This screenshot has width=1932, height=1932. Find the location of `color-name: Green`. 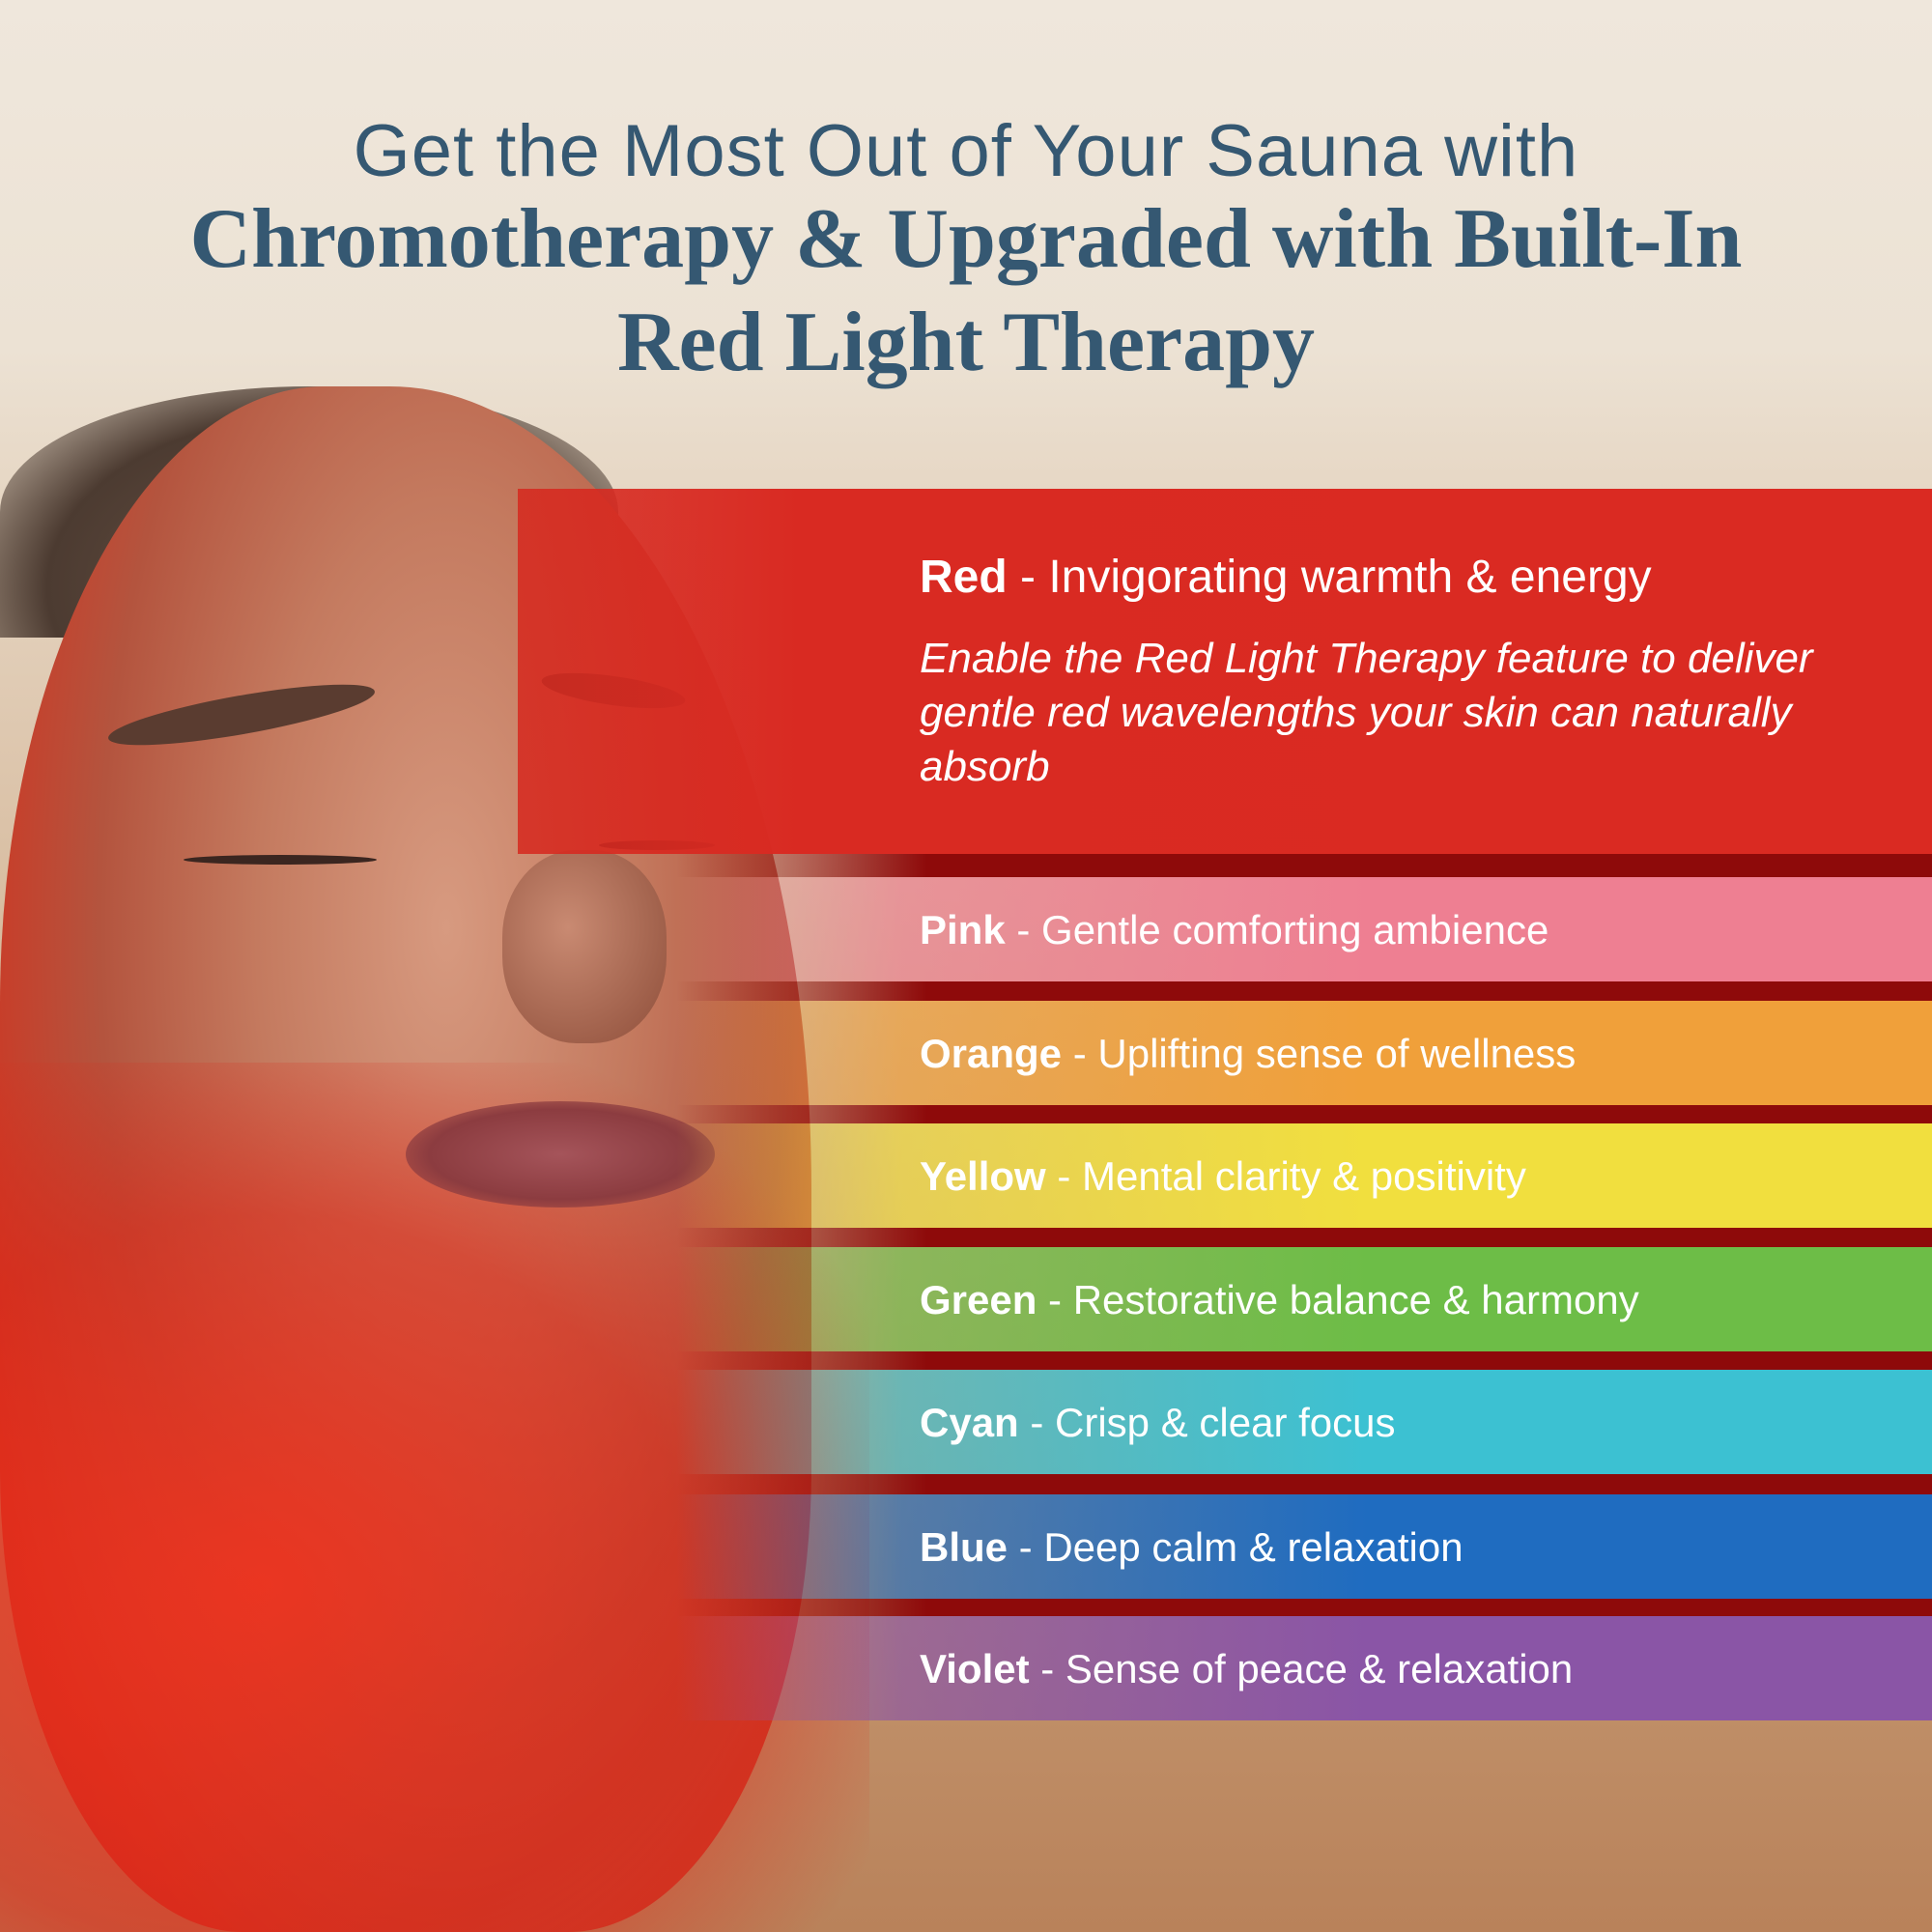

color-name: Green is located at coordinates (978, 1299).